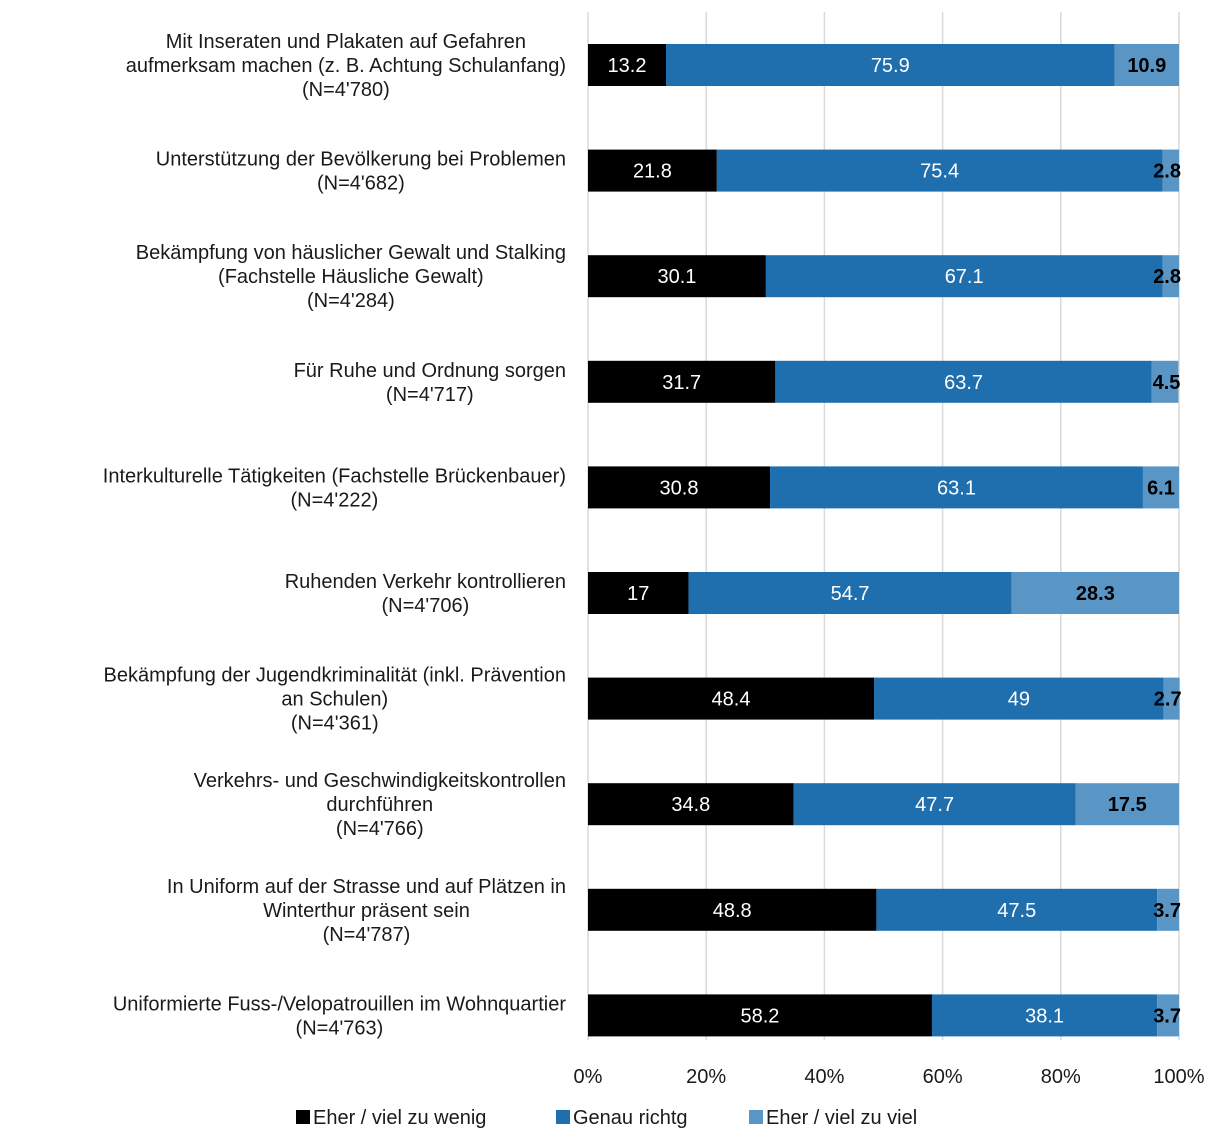  I want to click on x-tick-label: 80%, so click(1061, 1077).